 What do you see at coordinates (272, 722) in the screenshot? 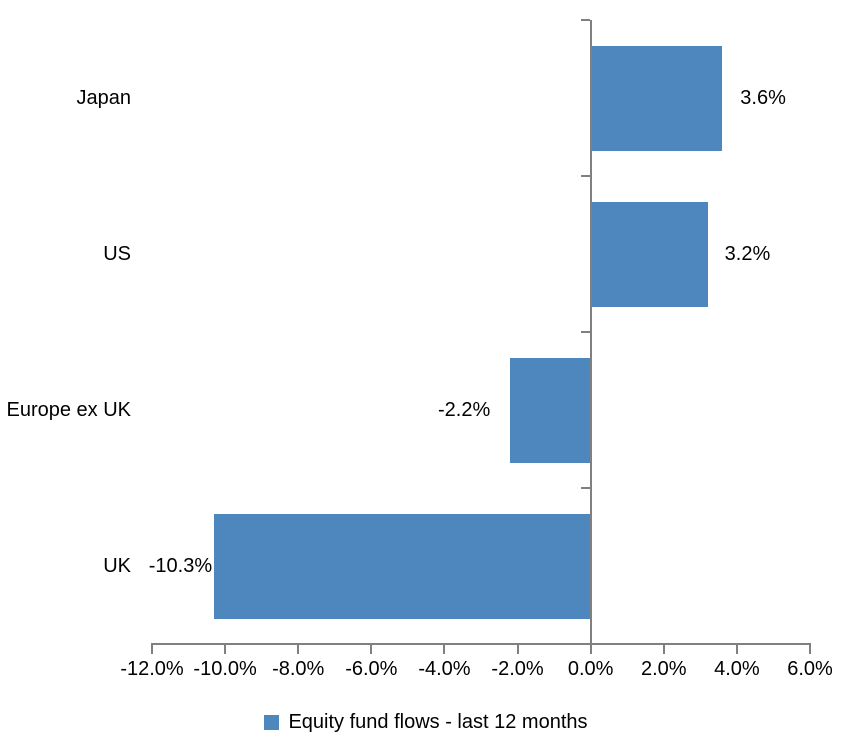
I see `legend-swatch-icon` at bounding box center [272, 722].